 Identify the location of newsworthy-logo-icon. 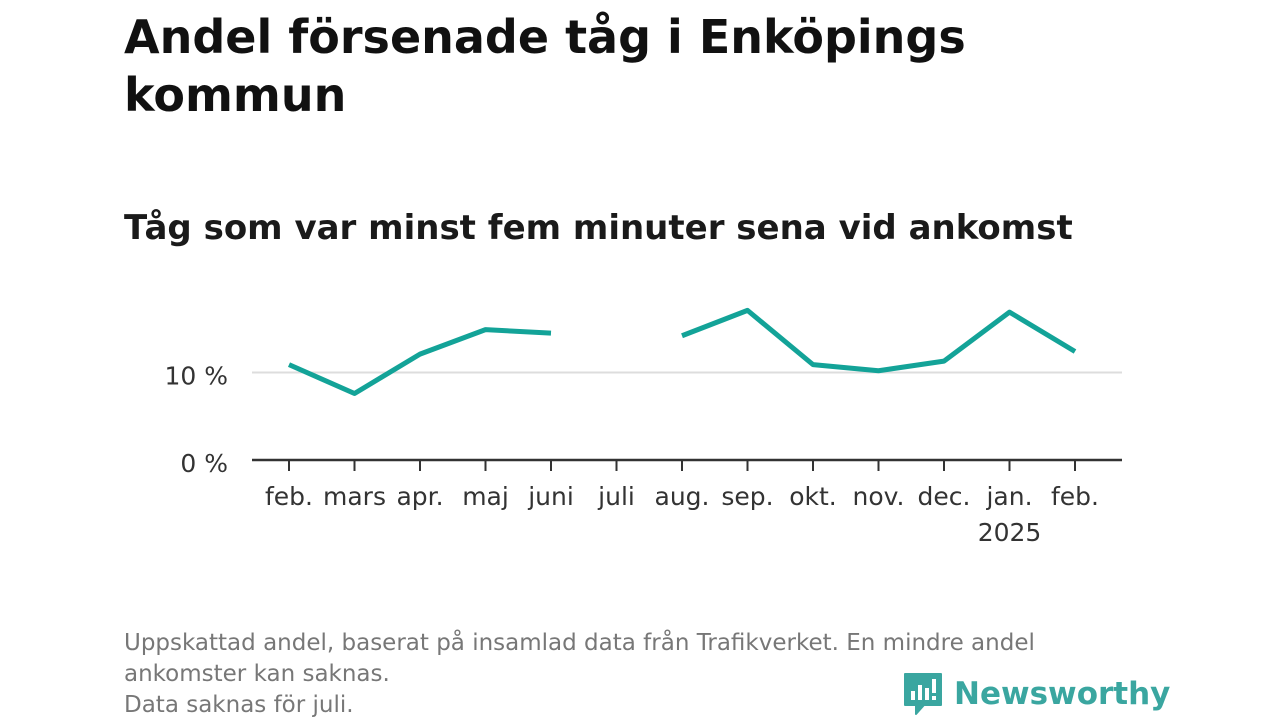
(923, 694).